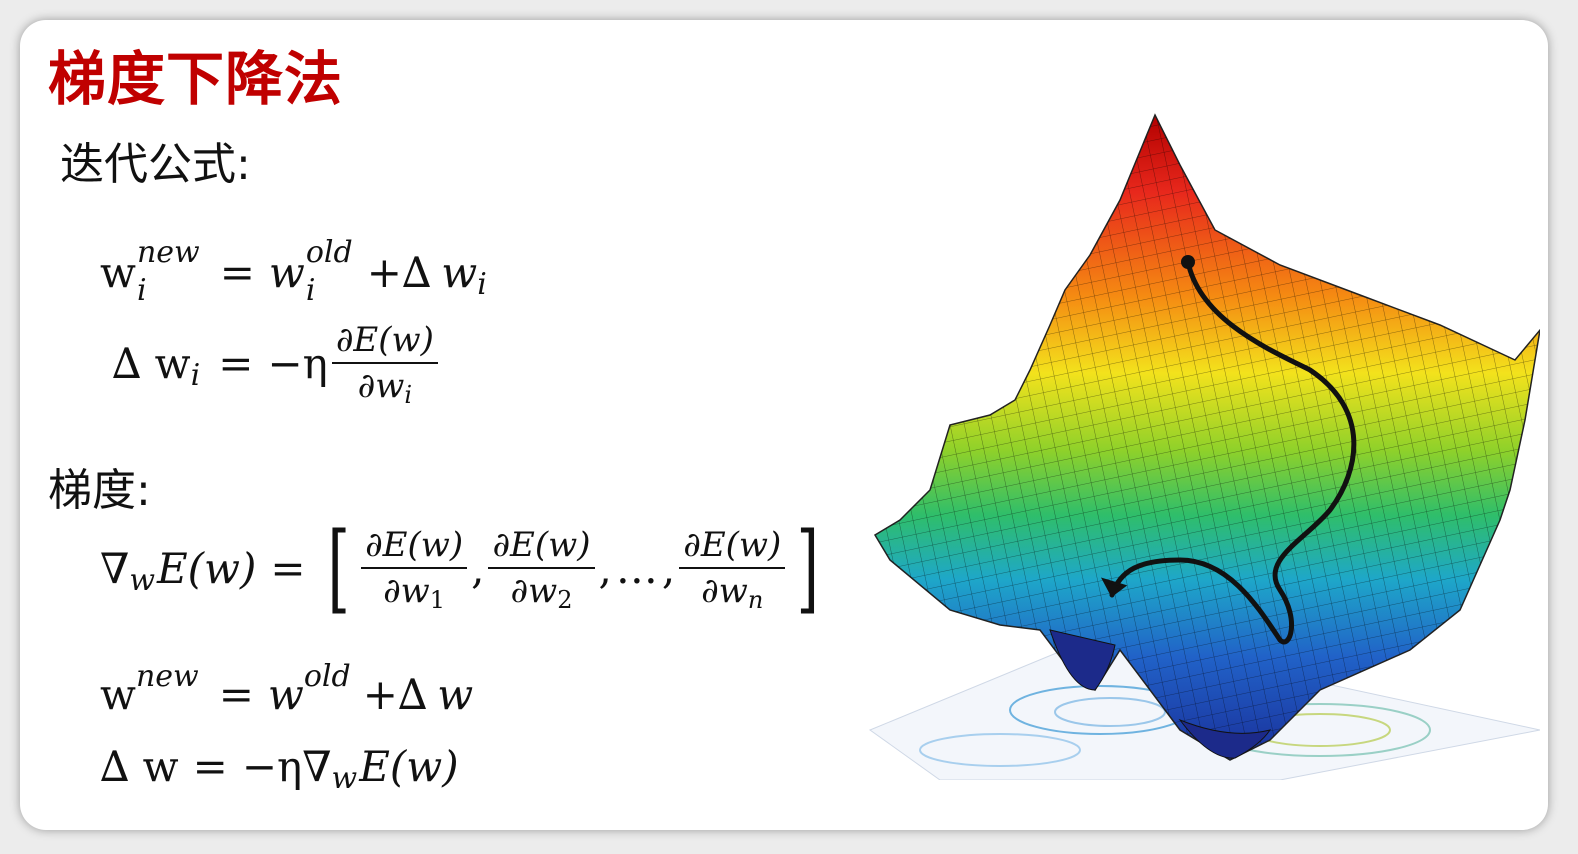 Image resolution: width=1578 pixels, height=854 pixels. What do you see at coordinates (279, 769) in the screenshot?
I see `vector-delta-equation: ∆ w = −η ∇ w E(w)` at bounding box center [279, 769].